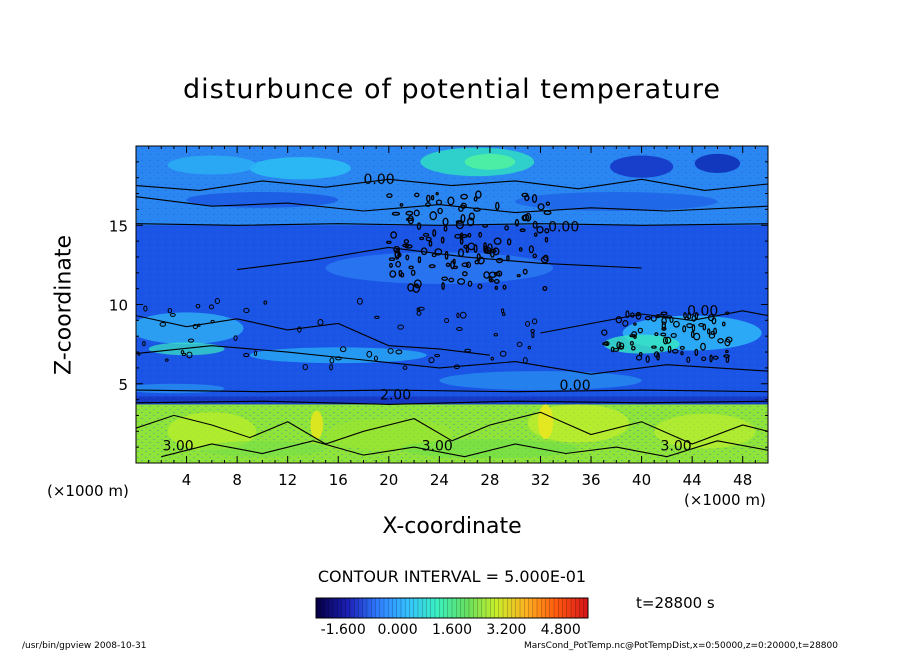 This screenshot has width=904, height=654. Describe the element at coordinates (452, 184) in the screenshot. I see `contour-line` at that location.